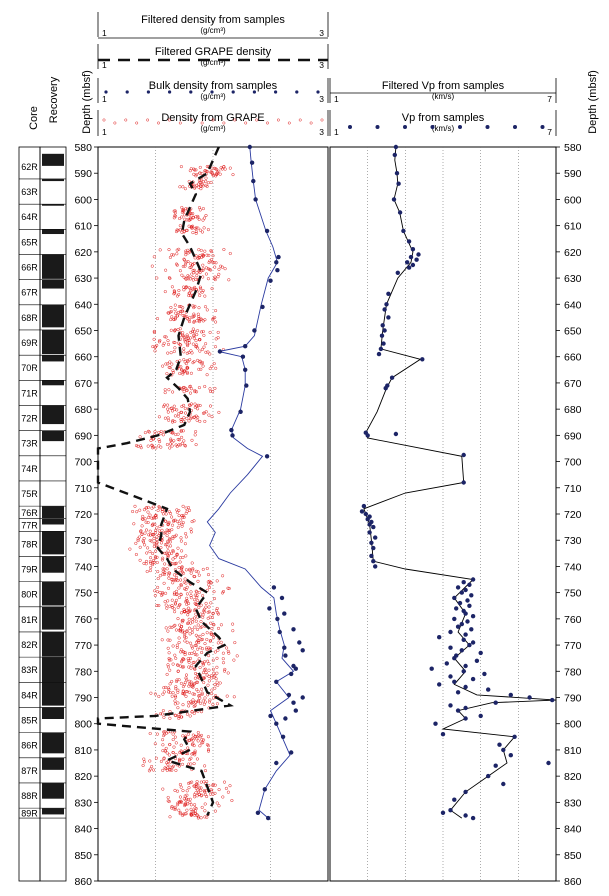  Describe the element at coordinates (169, 120) in the screenshot. I see `legend-open-circle` at that location.